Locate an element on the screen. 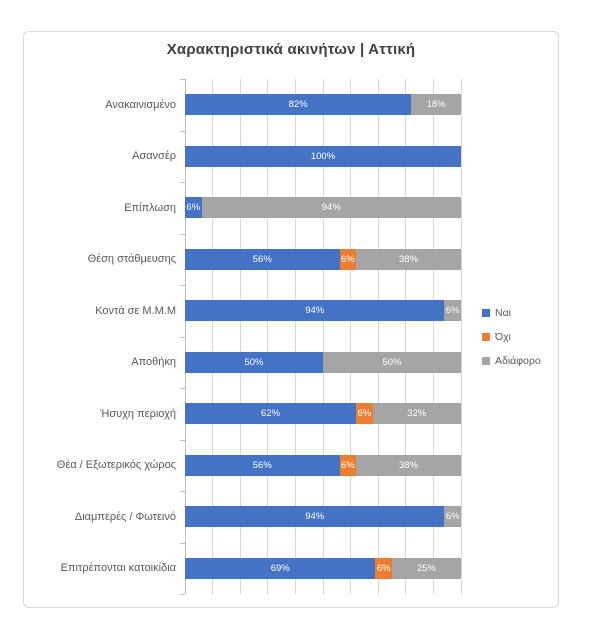 The width and height of the screenshot is (603, 621). bar-segment-Ναι: 69% is located at coordinates (280, 568).